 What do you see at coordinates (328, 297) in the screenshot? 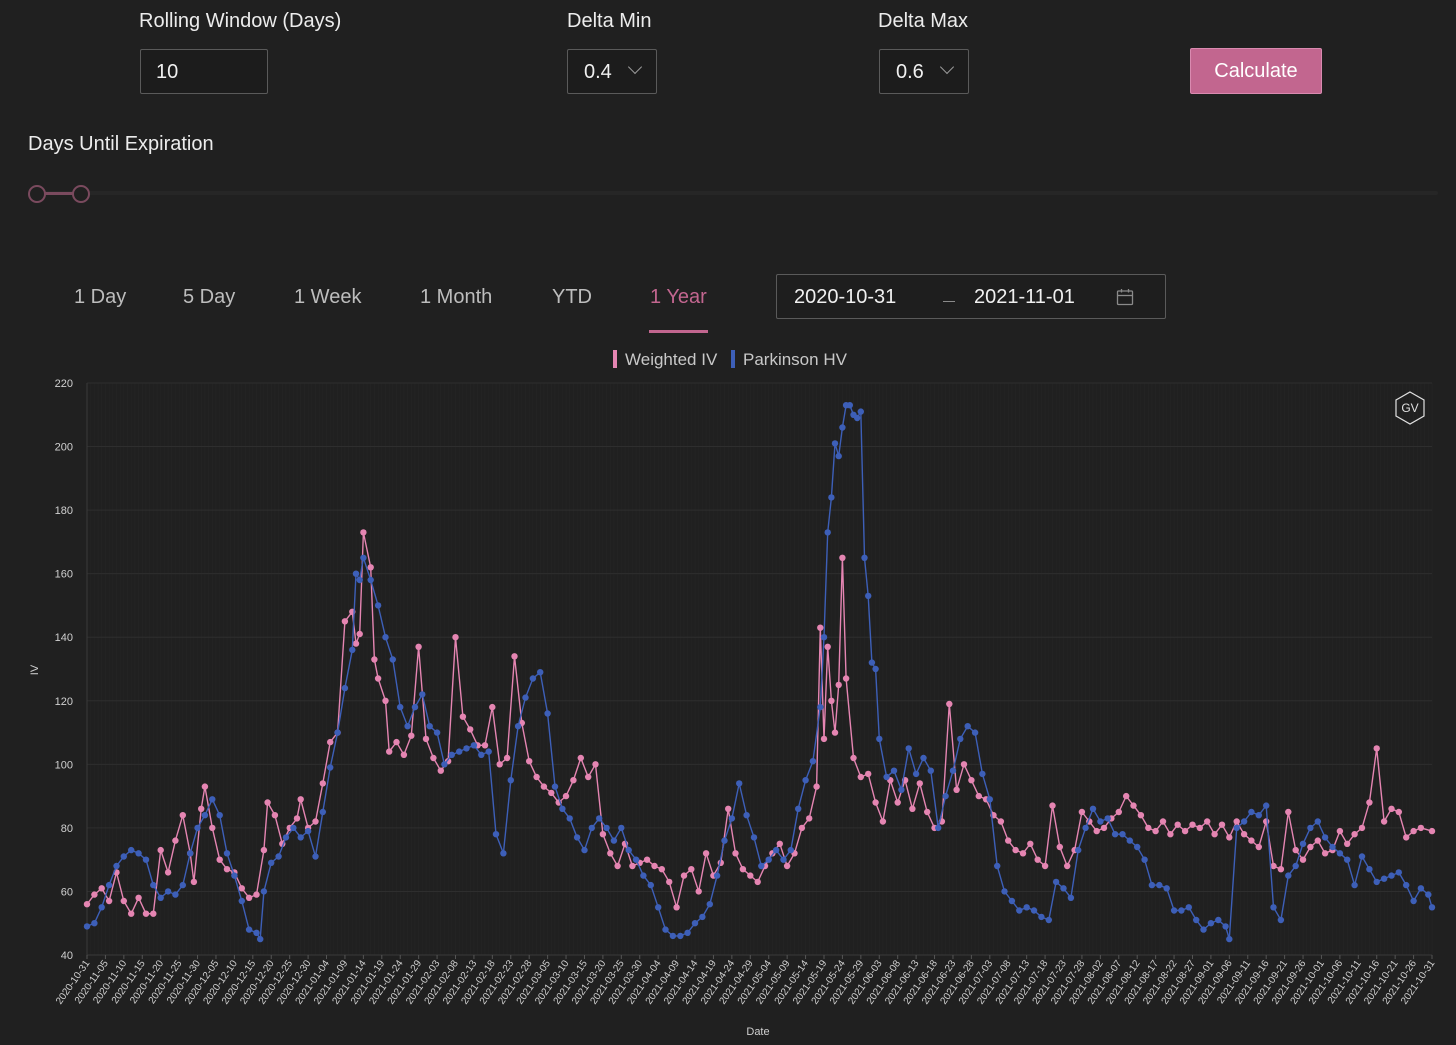
I see `tab-1-week: 1 Week` at bounding box center [328, 297].